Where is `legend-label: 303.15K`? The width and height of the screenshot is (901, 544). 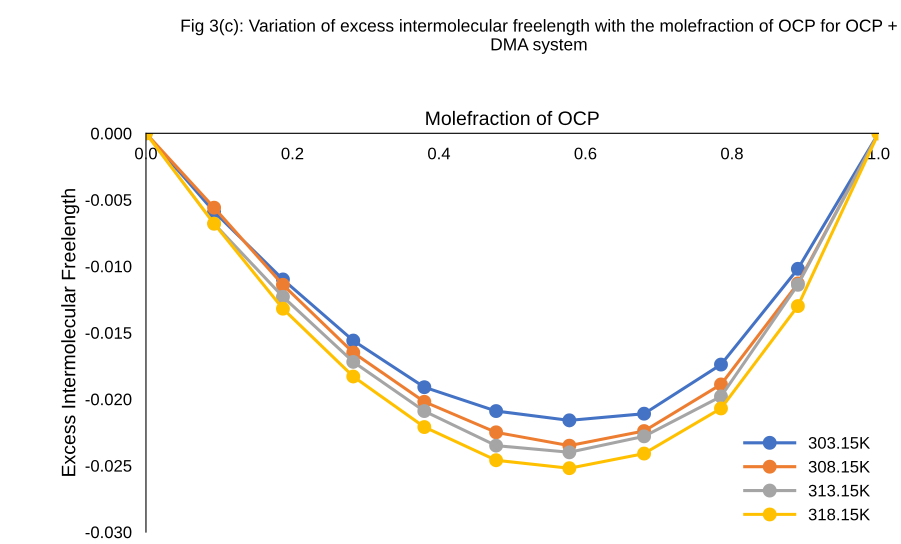
legend-label: 303.15K is located at coordinates (839, 442).